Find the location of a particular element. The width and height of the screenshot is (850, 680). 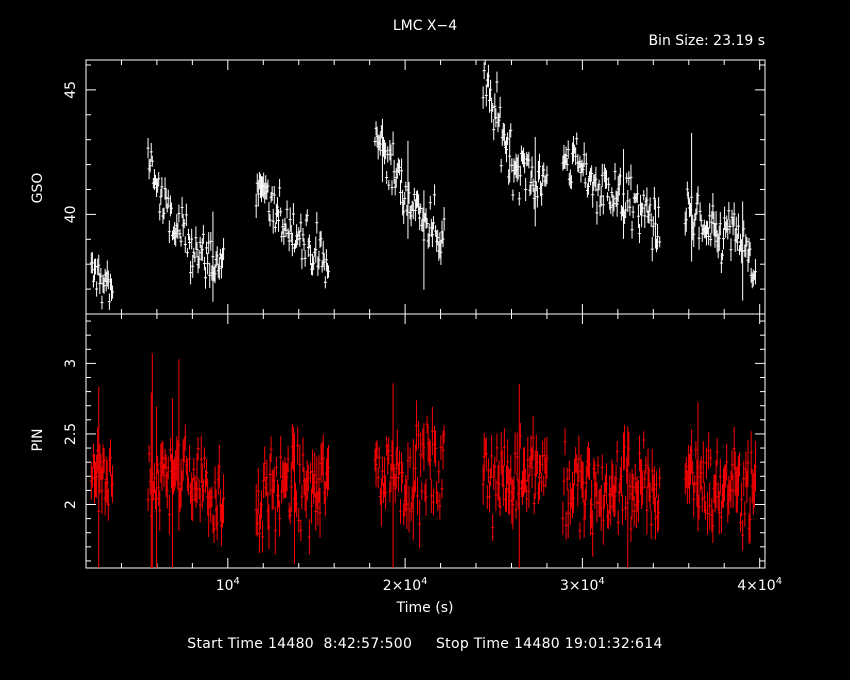

gso-y-tick-label: 45 is located at coordinates (71, 90).